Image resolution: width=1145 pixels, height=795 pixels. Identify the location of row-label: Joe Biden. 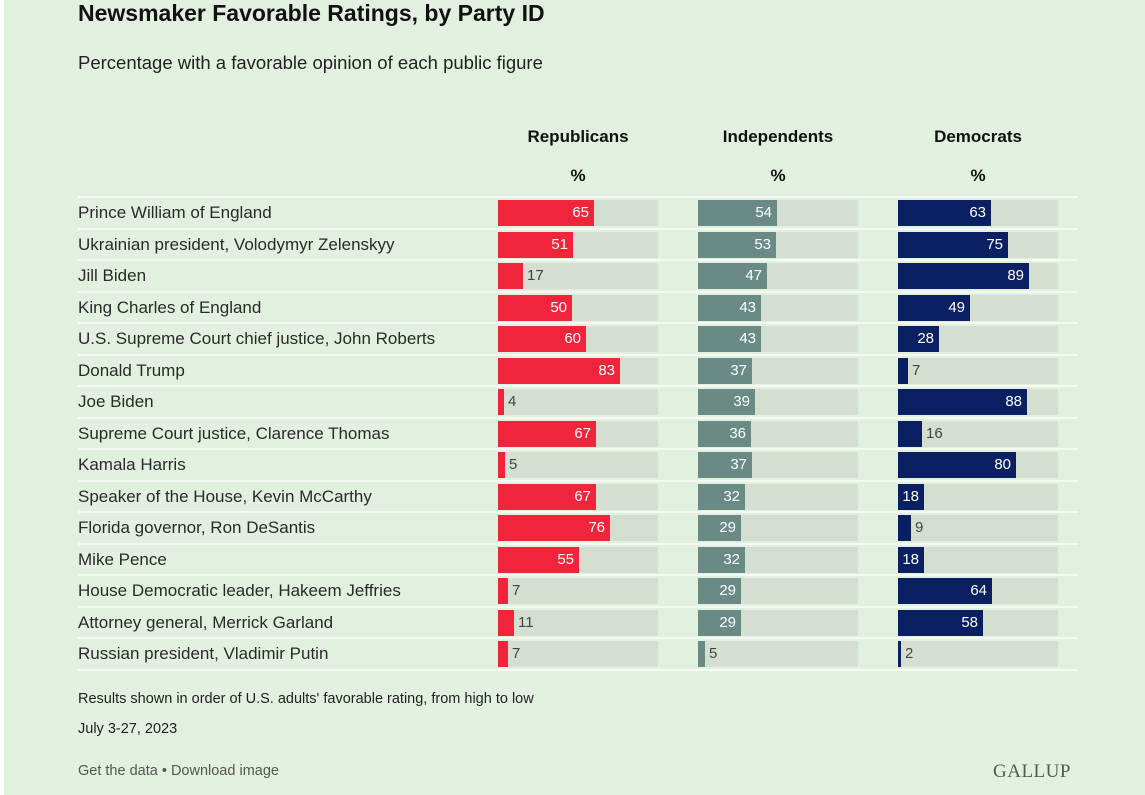
(116, 401).